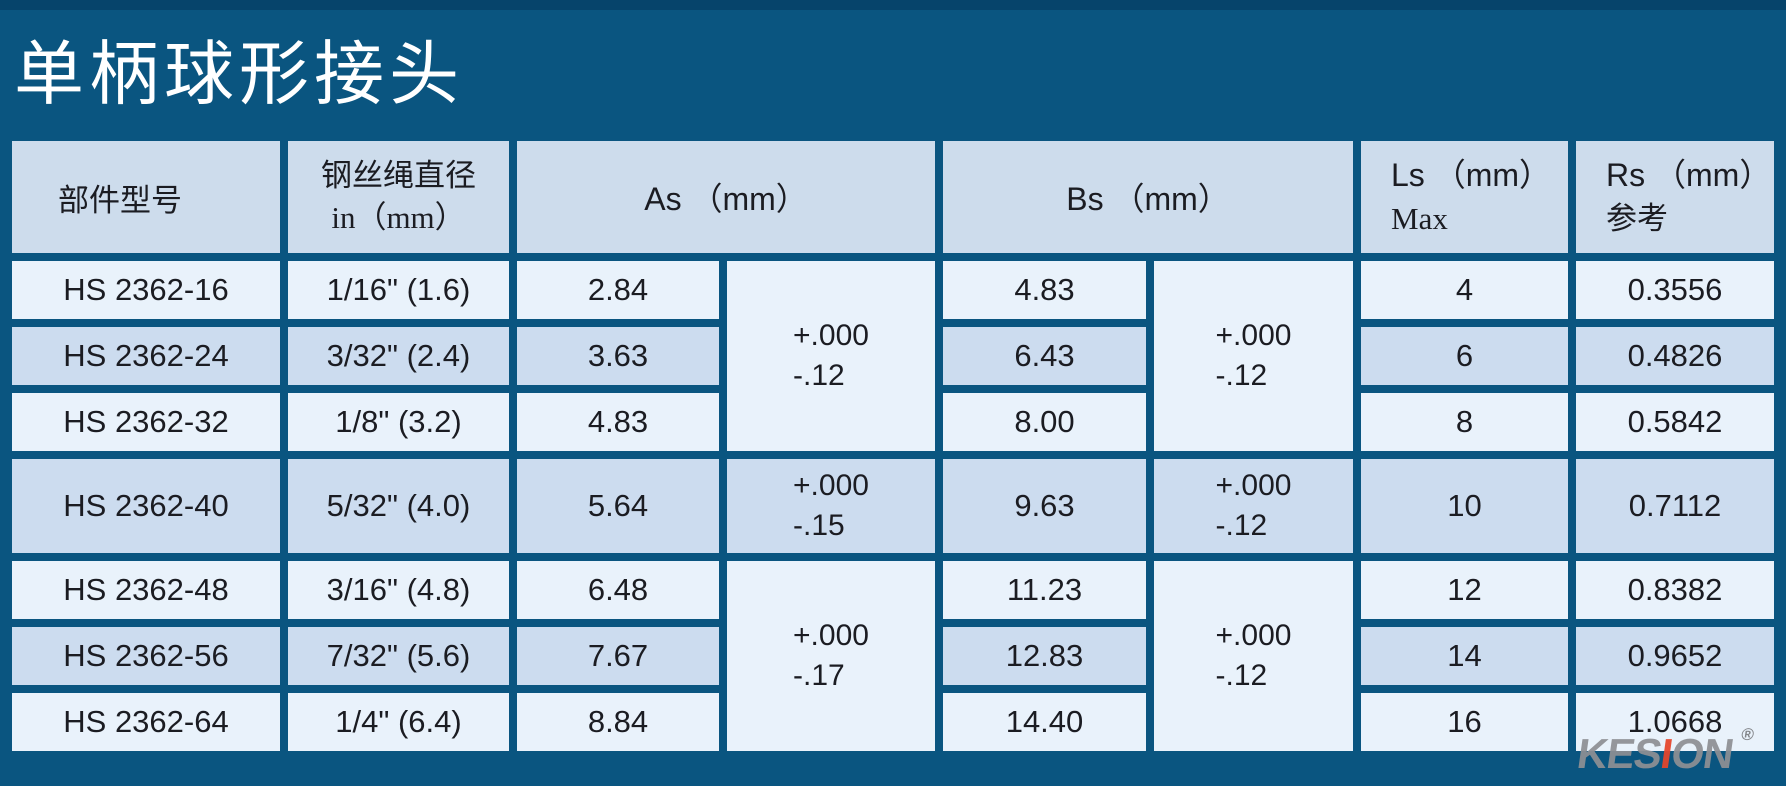  I want to click on cell-diameter: 5/32" (4.0), so click(398, 506).